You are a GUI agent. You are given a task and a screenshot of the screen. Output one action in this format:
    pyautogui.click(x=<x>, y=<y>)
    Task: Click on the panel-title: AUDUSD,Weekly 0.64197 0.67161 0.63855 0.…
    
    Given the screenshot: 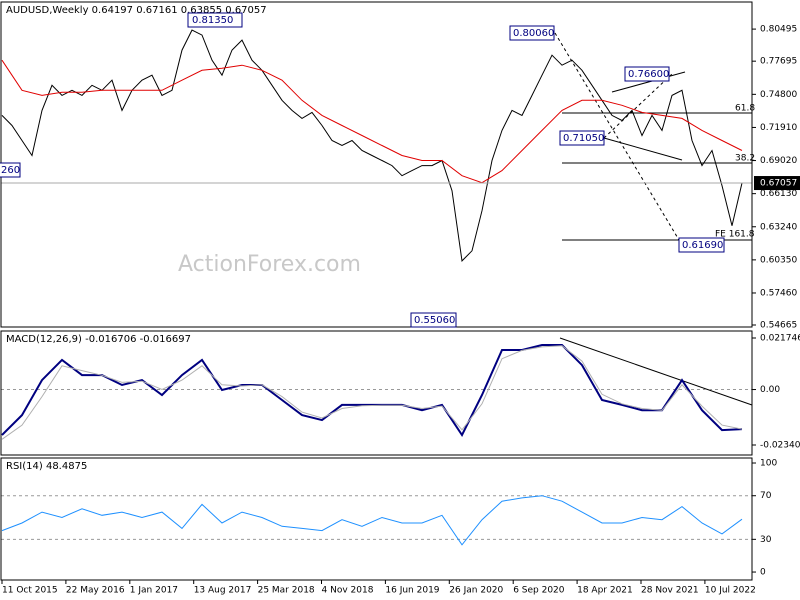 What is the action you would take?
    pyautogui.click(x=136, y=10)
    